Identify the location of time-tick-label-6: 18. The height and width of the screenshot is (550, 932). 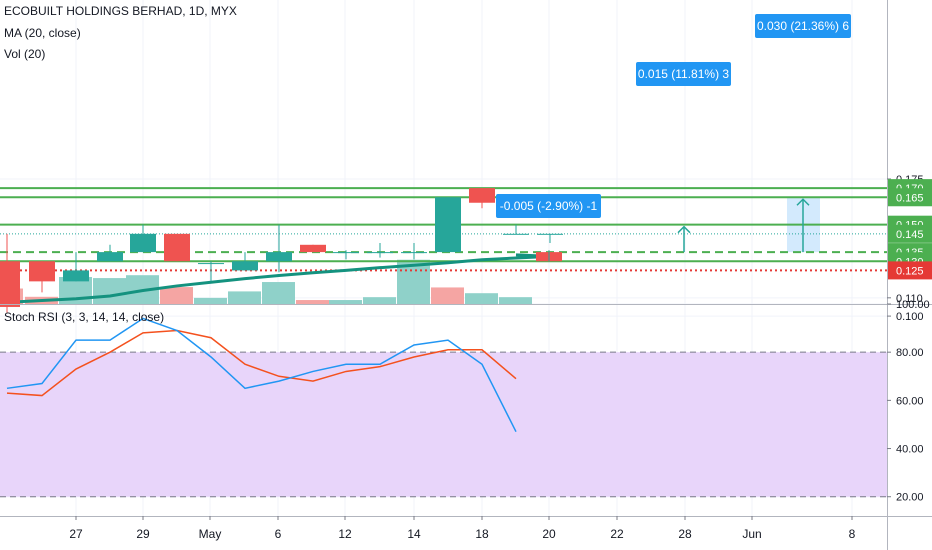
(482, 534).